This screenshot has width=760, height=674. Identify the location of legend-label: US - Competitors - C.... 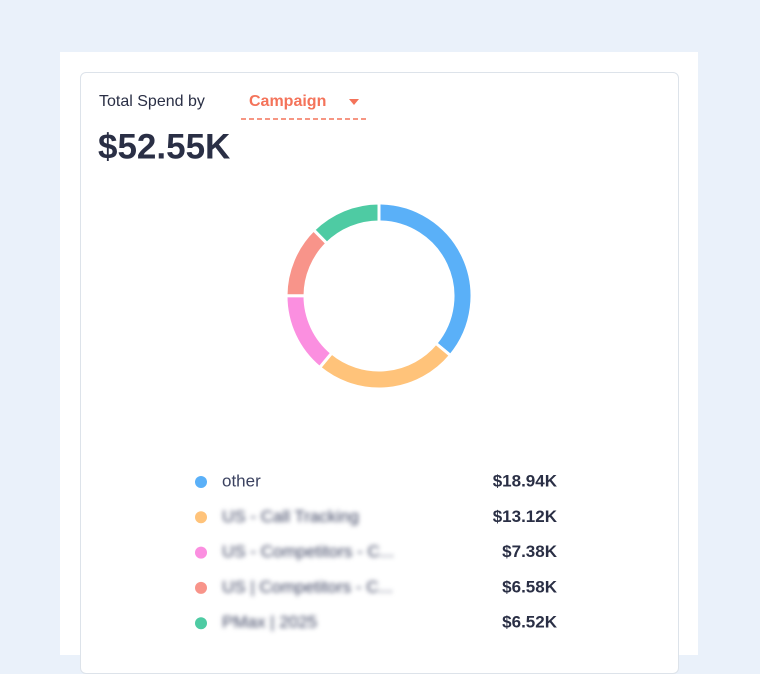
(308, 551).